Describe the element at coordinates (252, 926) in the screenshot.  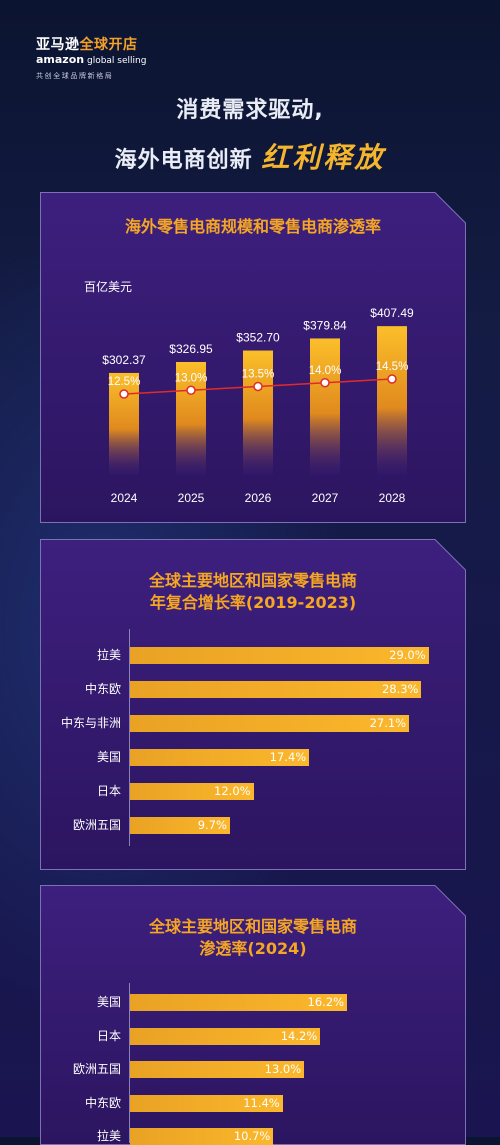
I see `chart3-title-line1: 全球主要地区和国家零售电商` at that location.